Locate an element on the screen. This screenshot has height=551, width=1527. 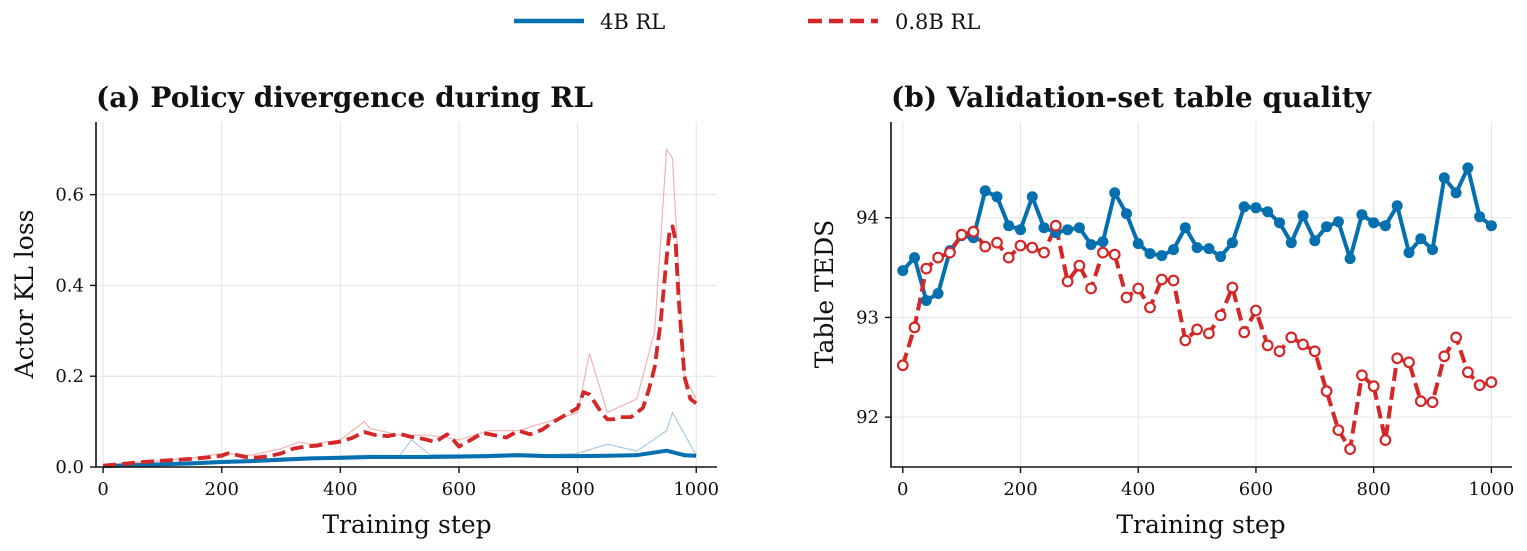
panel-a-x-ticks: 0 200 400 600 800 1000 is located at coordinates (408, 483).